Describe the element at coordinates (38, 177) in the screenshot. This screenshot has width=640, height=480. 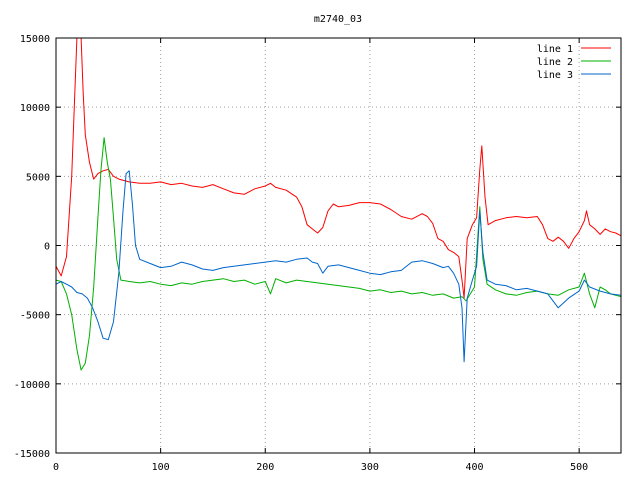
I see `y-tick-label: 5000` at that location.